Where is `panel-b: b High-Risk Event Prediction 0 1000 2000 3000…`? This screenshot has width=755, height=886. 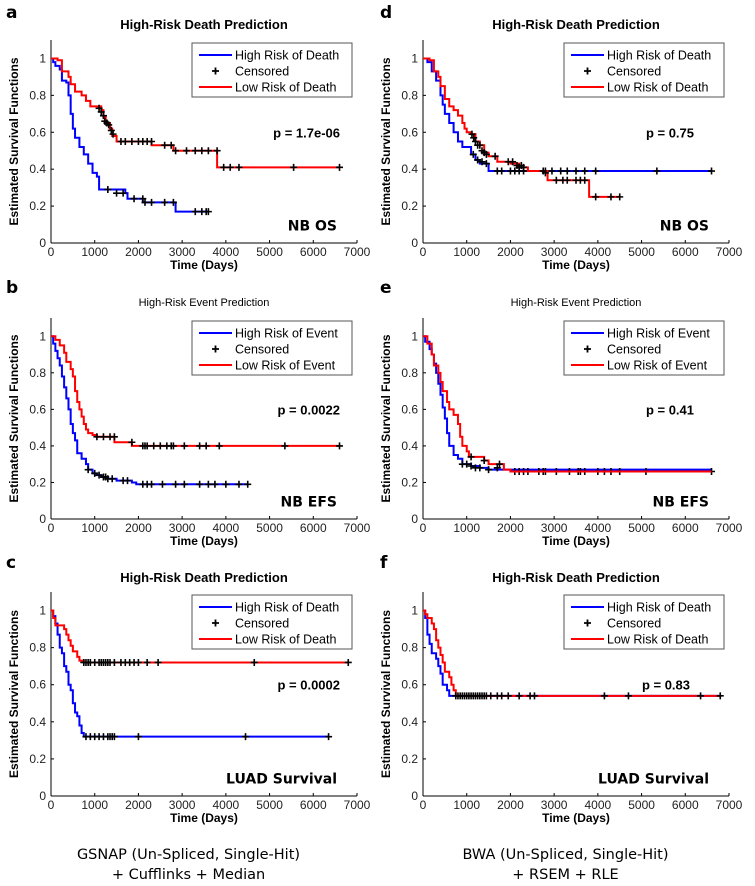 panel-b: b High-Risk Event Prediction 0 1000 2000 3000… is located at coordinates (188, 413).